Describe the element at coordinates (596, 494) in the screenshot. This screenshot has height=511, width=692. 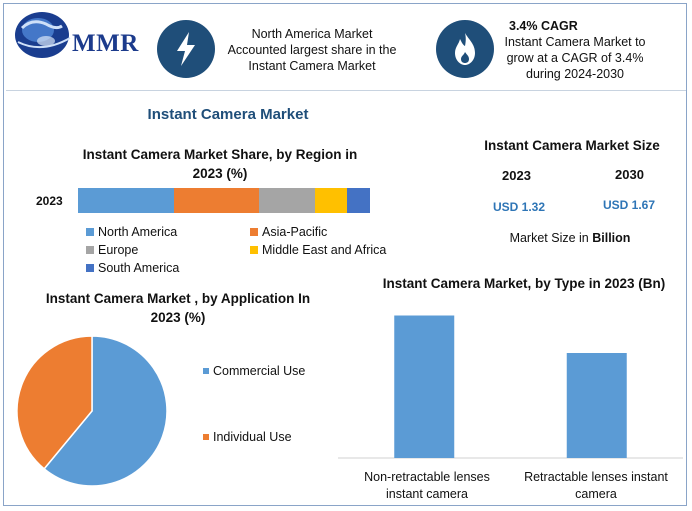
I see `x-label-line: camera` at that location.